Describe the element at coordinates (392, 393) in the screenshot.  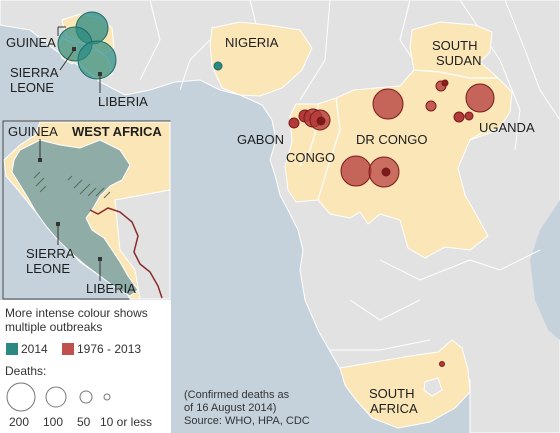
I see `label-south-africa-1: SOUTH` at that location.